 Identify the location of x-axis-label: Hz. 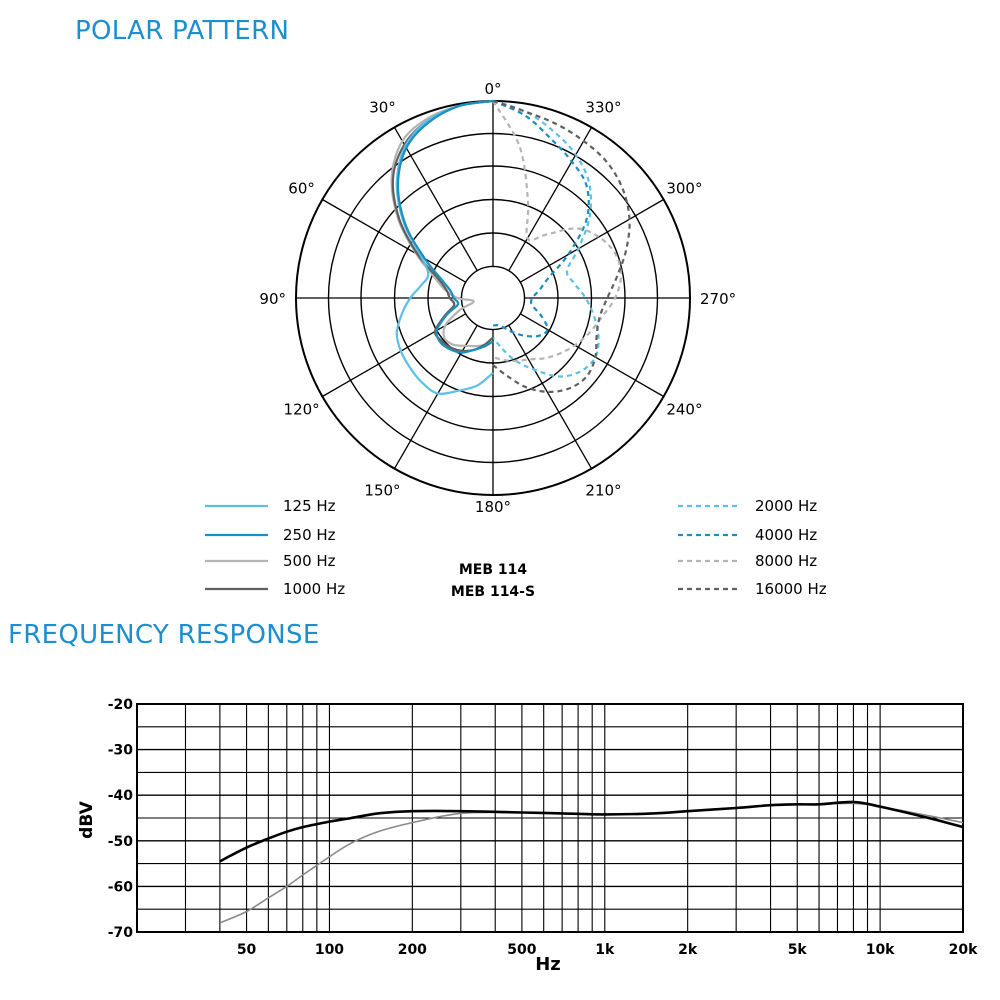
(548, 964).